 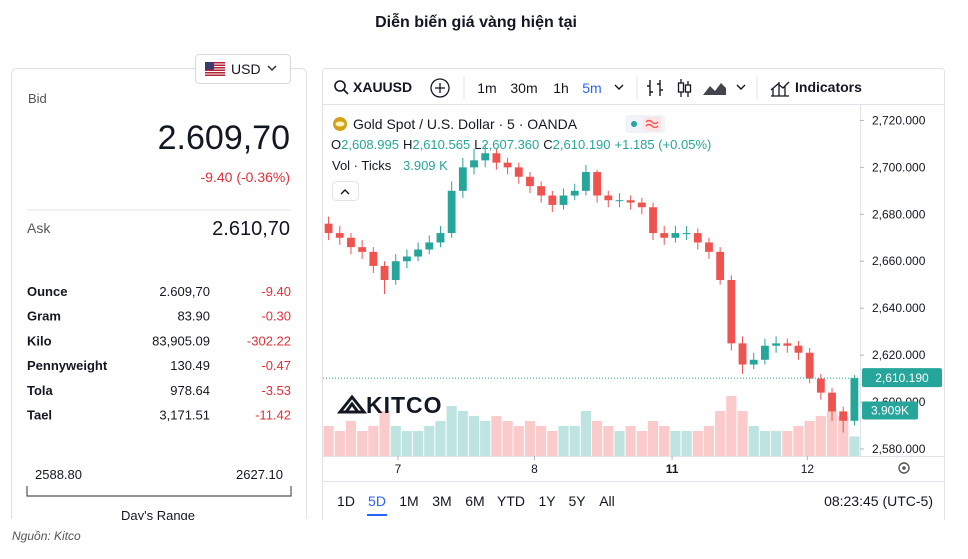 What do you see at coordinates (582, 144) in the screenshot?
I see `ohlc-value: 2,610.190` at bounding box center [582, 144].